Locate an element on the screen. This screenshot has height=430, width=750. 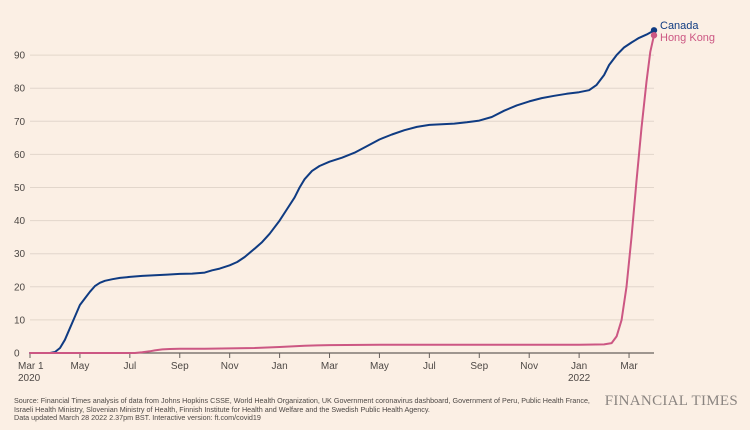
series-end-marker-hong-kong is located at coordinates (654, 35).